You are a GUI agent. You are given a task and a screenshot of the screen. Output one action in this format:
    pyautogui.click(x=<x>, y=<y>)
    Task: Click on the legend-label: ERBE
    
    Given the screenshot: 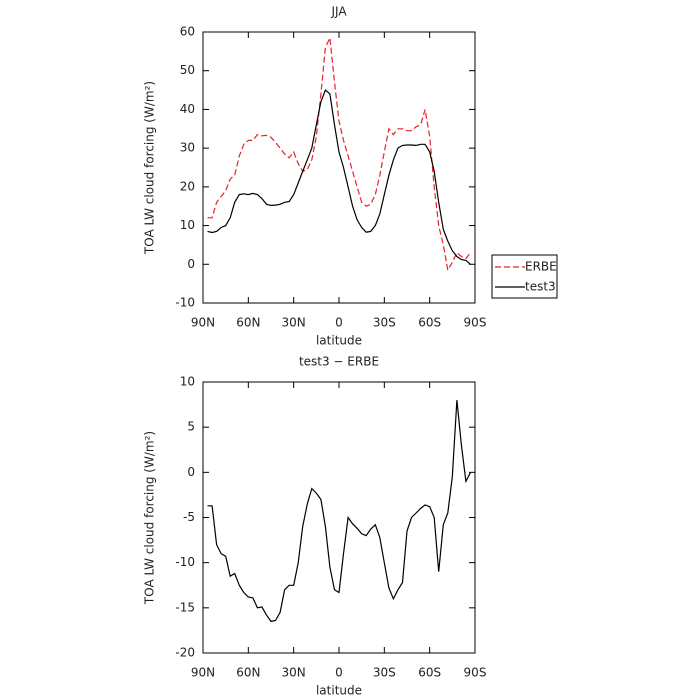 What is the action you would take?
    pyautogui.click(x=541, y=267)
    